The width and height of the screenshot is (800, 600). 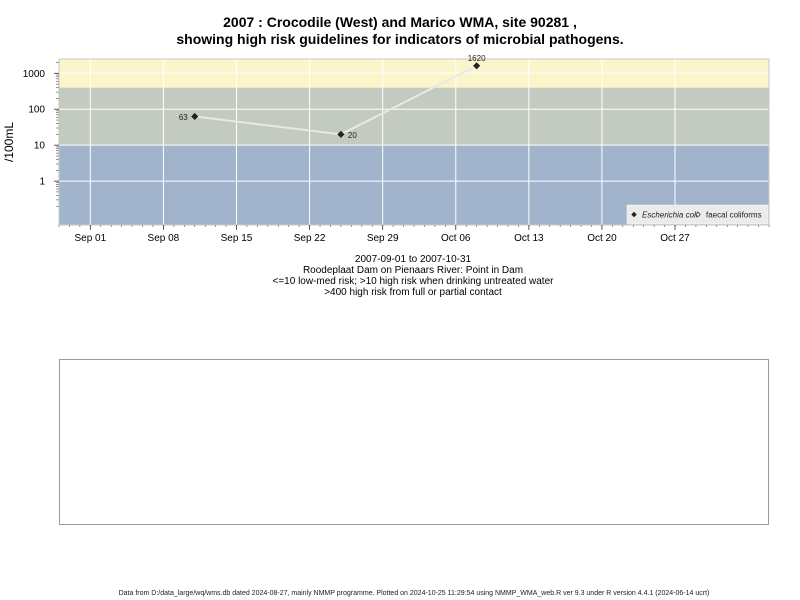 I want to click on y-tick-label: 10, so click(x=40, y=146).